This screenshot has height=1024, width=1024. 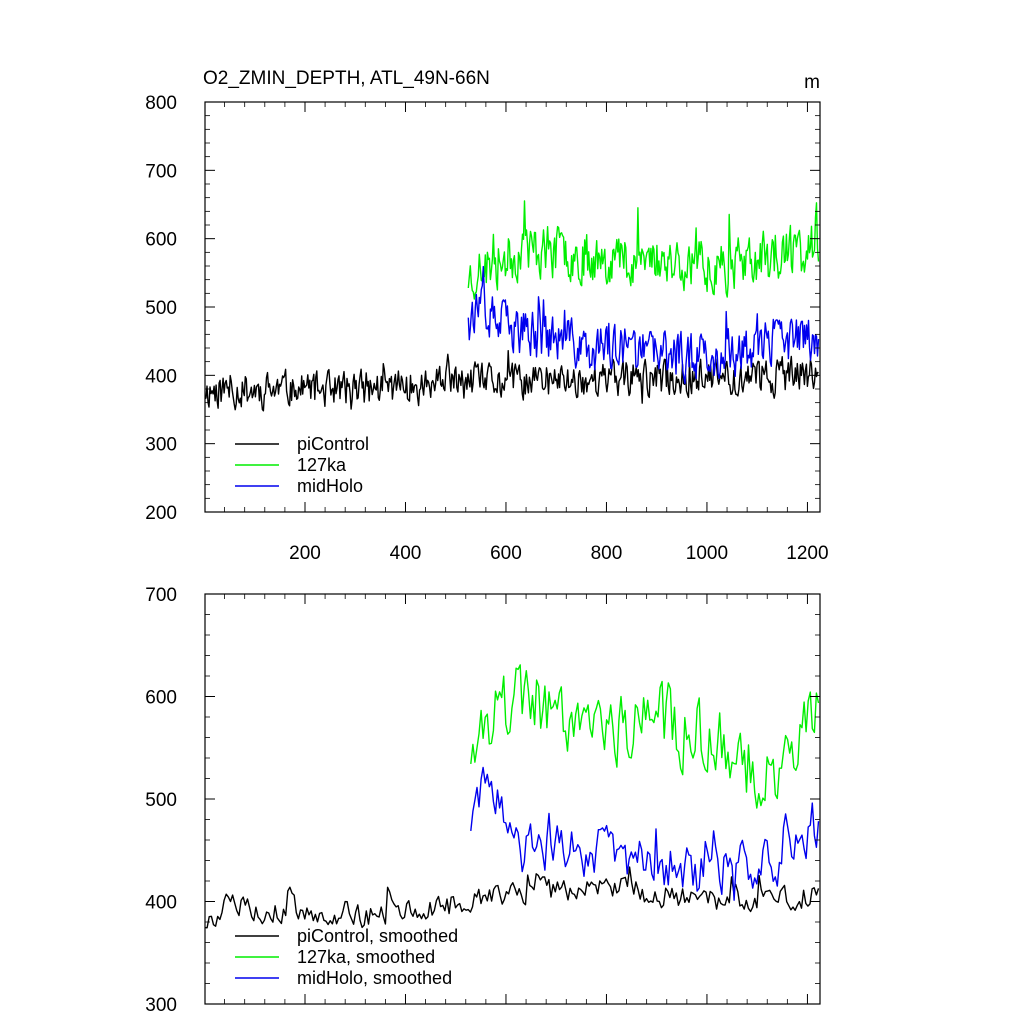 I want to click on legend-label: 127ka, smoothed, so click(x=366, y=957).